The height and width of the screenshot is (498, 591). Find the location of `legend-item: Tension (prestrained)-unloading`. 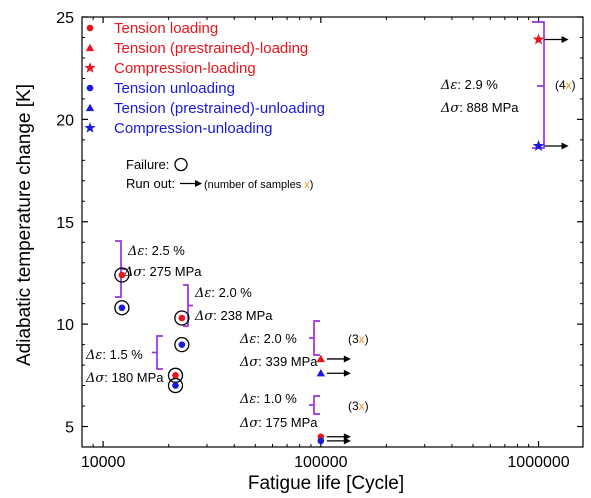

legend-item: Tension (prestrained)-unloading is located at coordinates (205, 108).